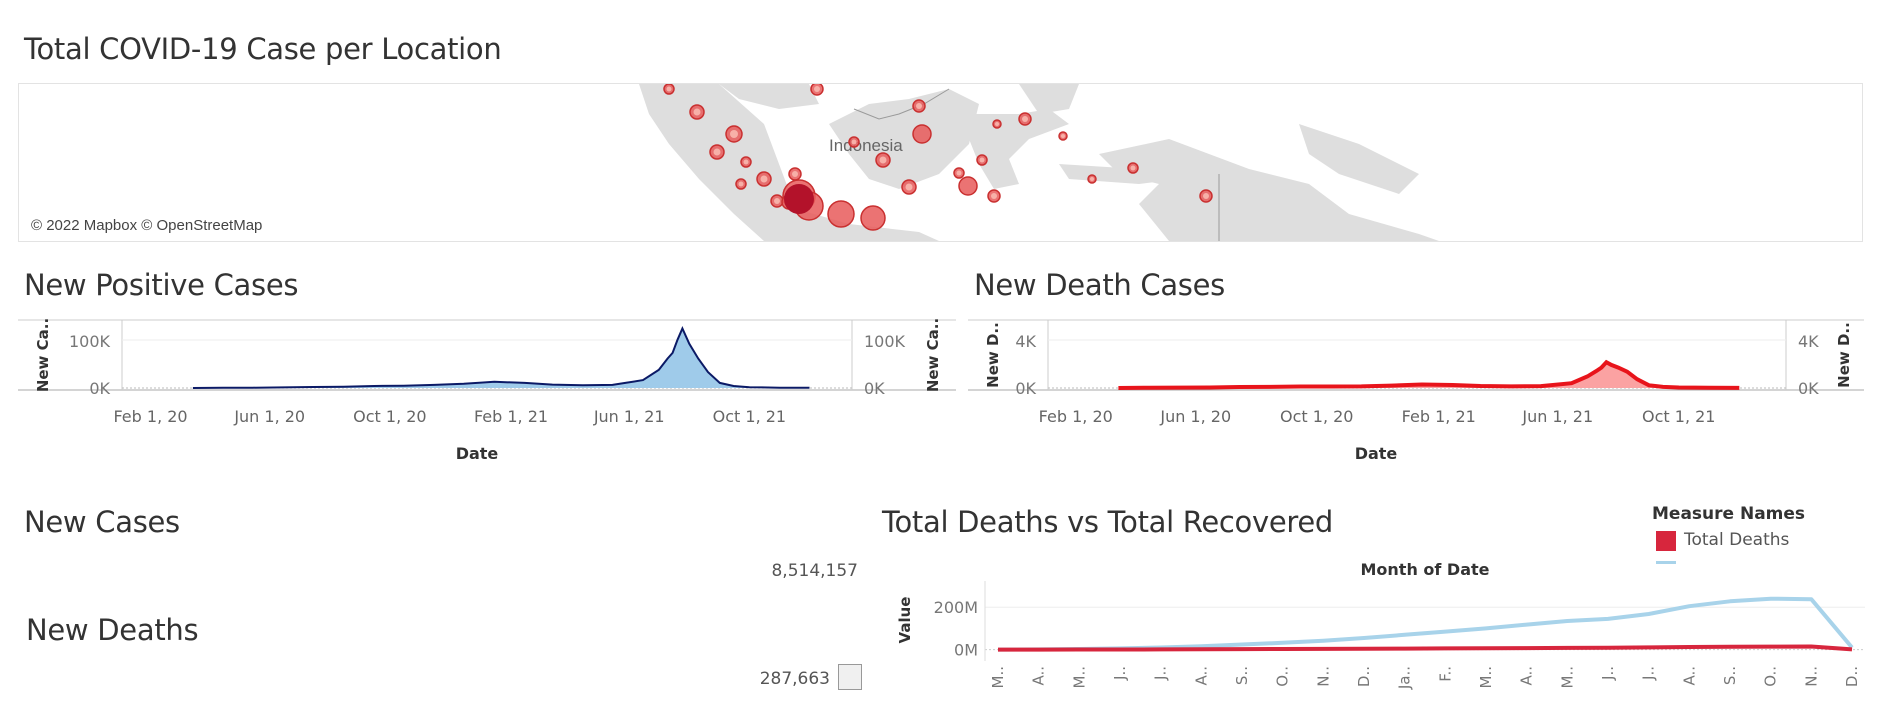 The width and height of the screenshot is (1880, 710). I want to click on y-tick-label-right: 4K, so click(1808, 341).